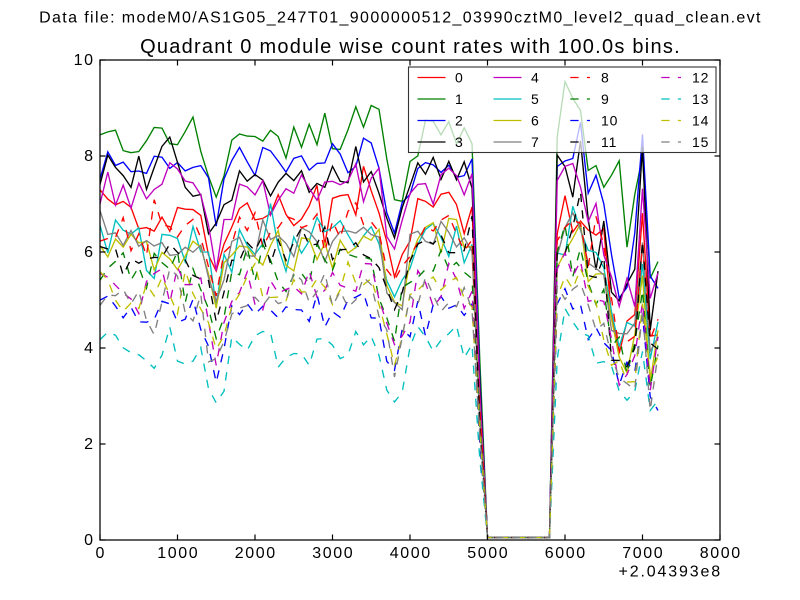 This screenshot has height=600, width=800. Describe the element at coordinates (256, 553) in the screenshot. I see `svg-text: 2000` at that location.